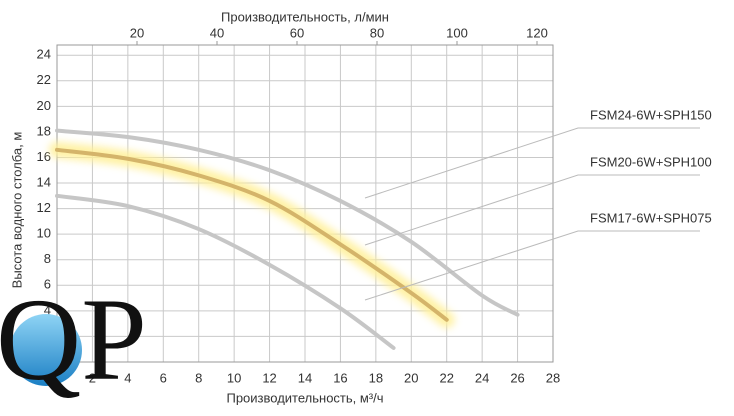  What do you see at coordinates (47, 309) in the screenshot?
I see `y-tick-label: 4` at bounding box center [47, 309].